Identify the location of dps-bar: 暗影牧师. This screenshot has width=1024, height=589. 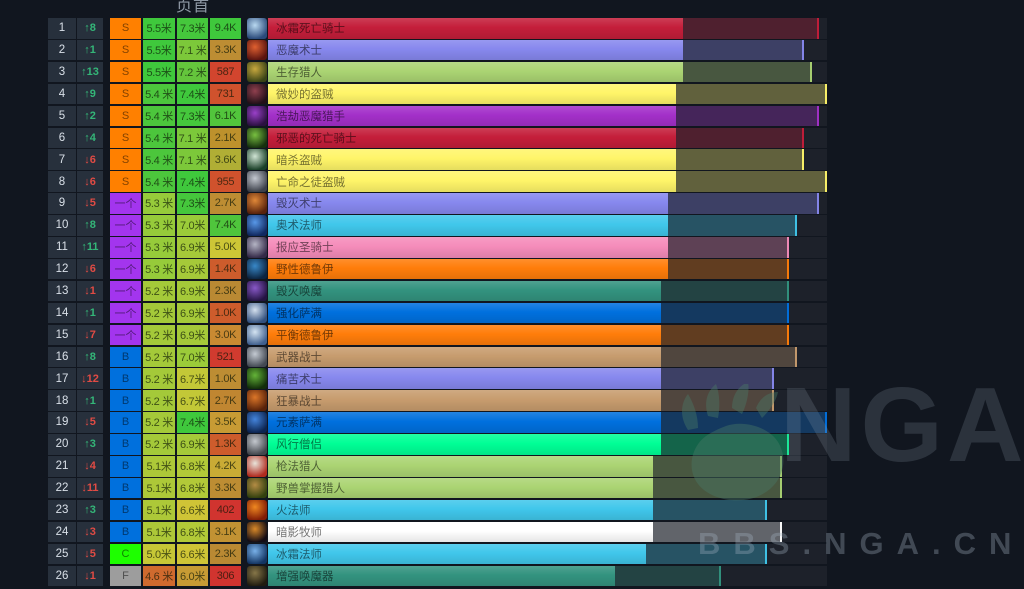
(547, 532).